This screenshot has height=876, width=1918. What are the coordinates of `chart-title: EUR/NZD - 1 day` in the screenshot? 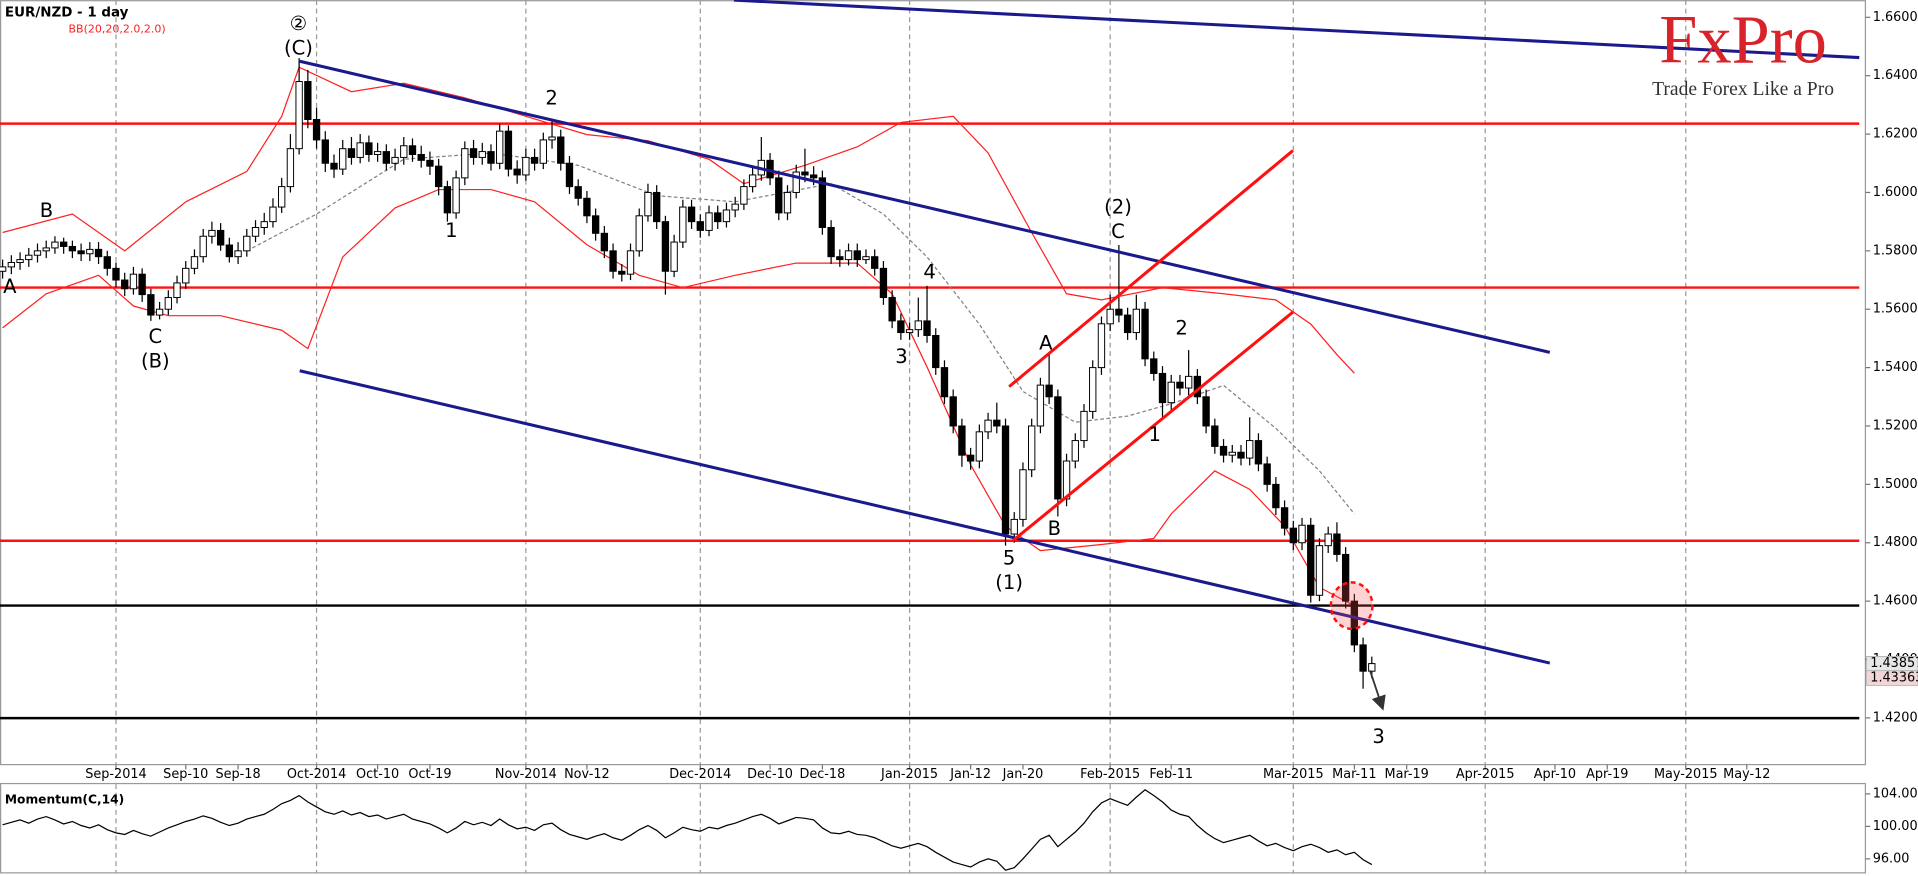 It's located at (67, 12).